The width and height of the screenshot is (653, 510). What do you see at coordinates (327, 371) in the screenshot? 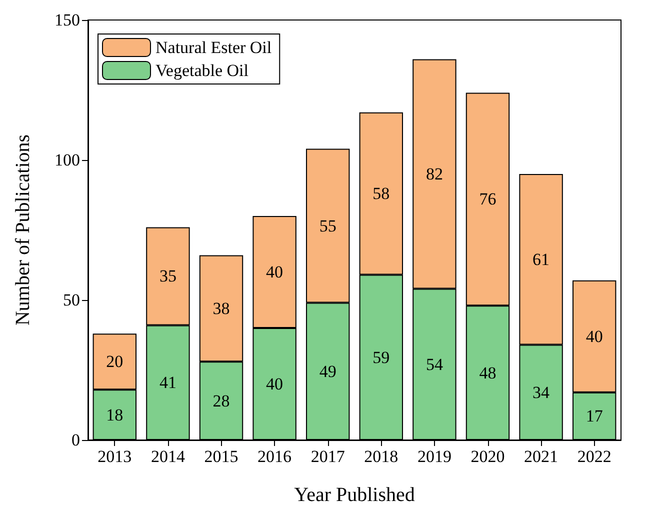
I see `data-label: 49` at bounding box center [327, 371].